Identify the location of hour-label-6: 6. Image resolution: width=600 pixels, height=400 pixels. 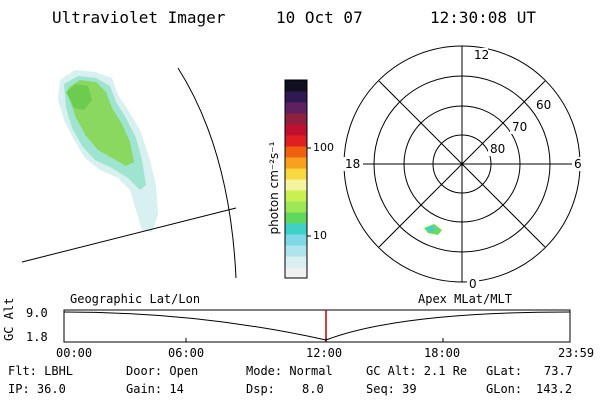
(578, 164).